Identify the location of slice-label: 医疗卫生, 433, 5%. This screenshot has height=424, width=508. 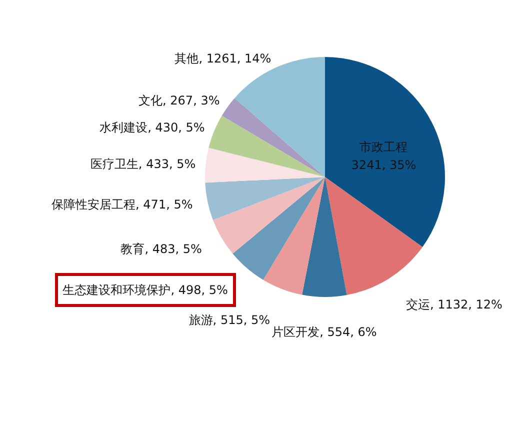
(143, 164).